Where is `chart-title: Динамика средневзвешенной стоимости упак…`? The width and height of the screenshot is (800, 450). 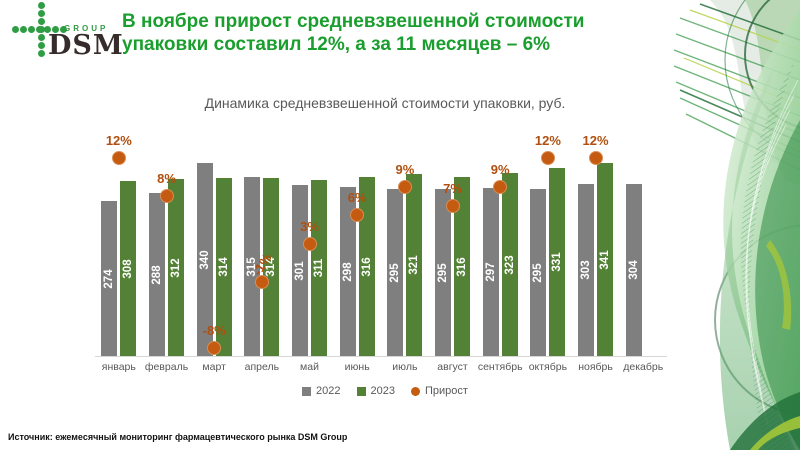
chart-title: Динамика средневзвешенной стоимости упак… is located at coordinates (385, 103).